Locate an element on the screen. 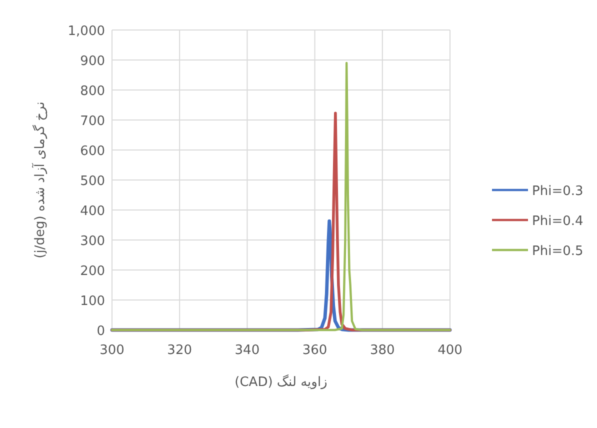 This screenshot has height=428, width=597. y-tick-label: 500 is located at coordinates (92, 181).